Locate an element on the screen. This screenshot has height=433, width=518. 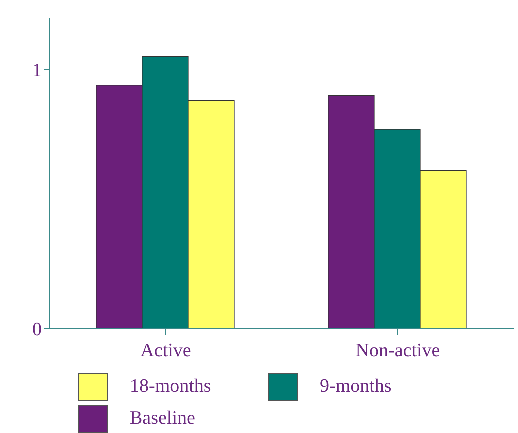
legend-label: 18-months is located at coordinates (171, 387).